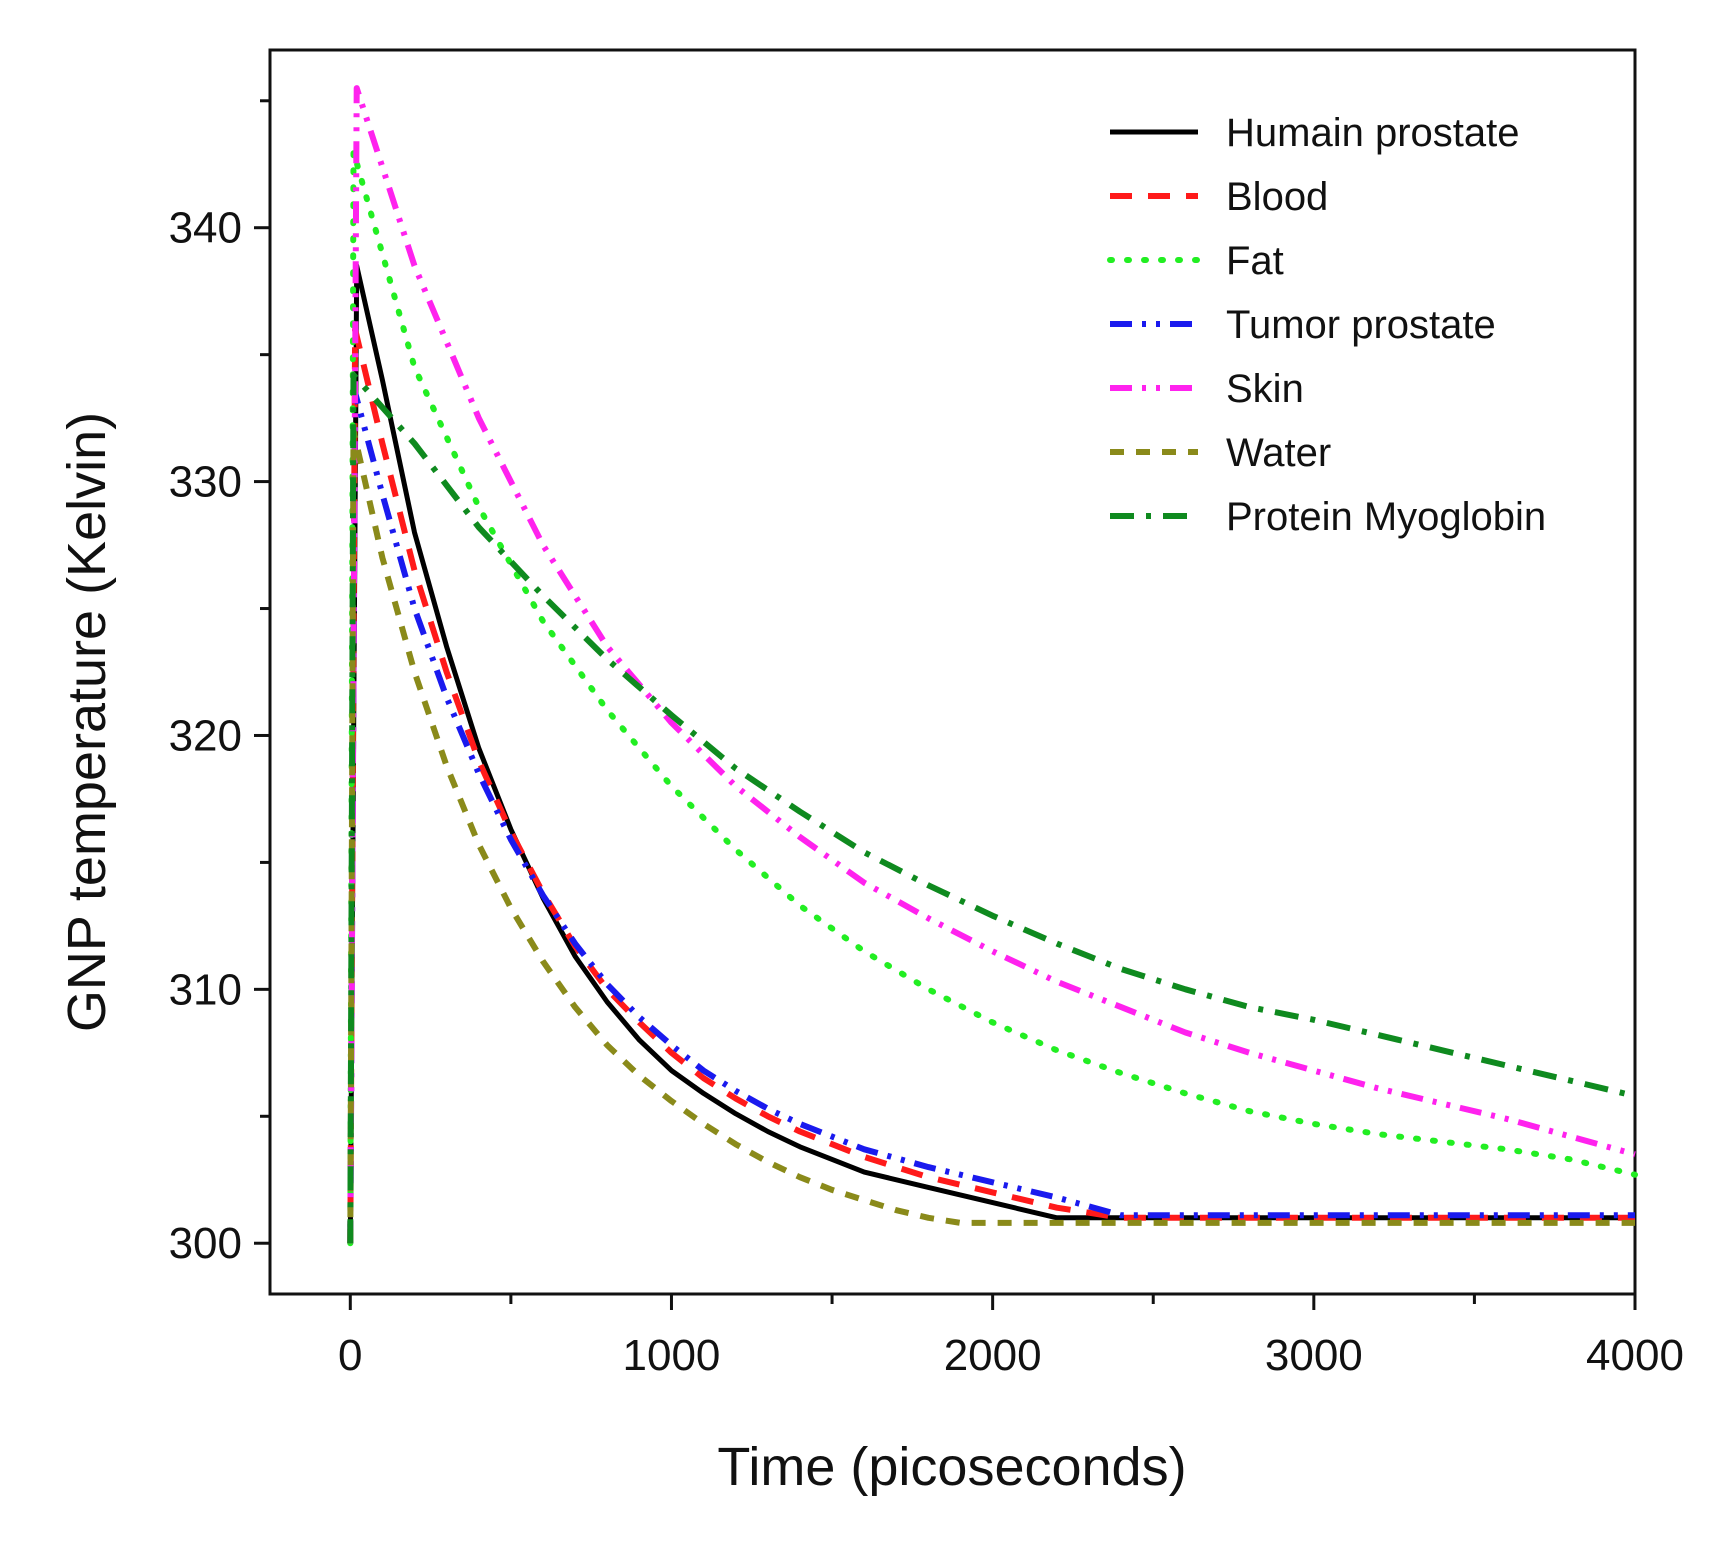 Image resolution: width=1718 pixels, height=1541 pixels. Describe the element at coordinates (993, 1355) in the screenshot. I see `x-tick-label: 2000` at that location.